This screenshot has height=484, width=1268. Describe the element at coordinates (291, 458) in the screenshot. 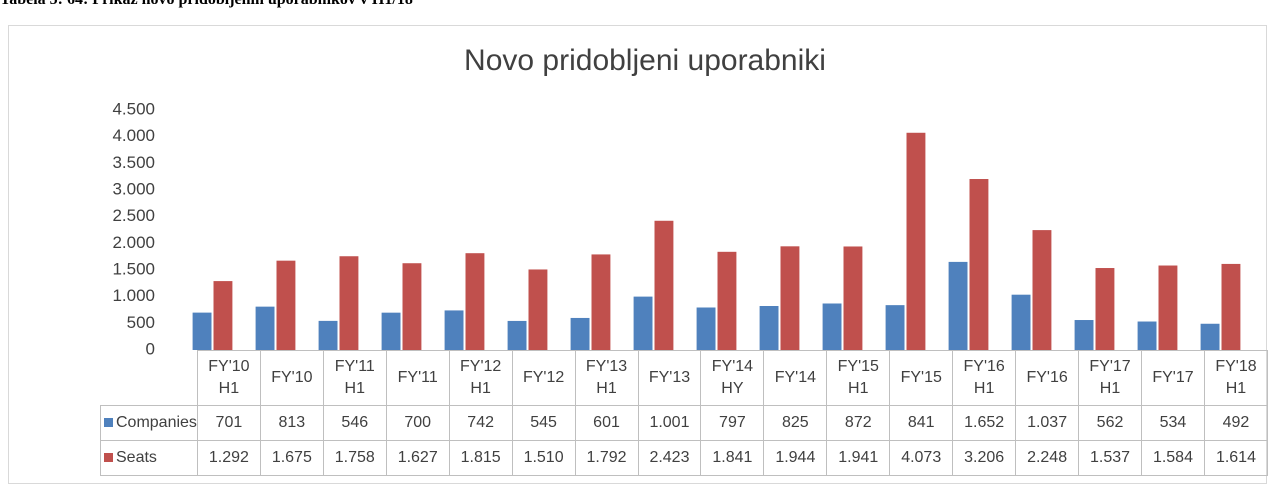

I see `value-label: 1.675` at that location.